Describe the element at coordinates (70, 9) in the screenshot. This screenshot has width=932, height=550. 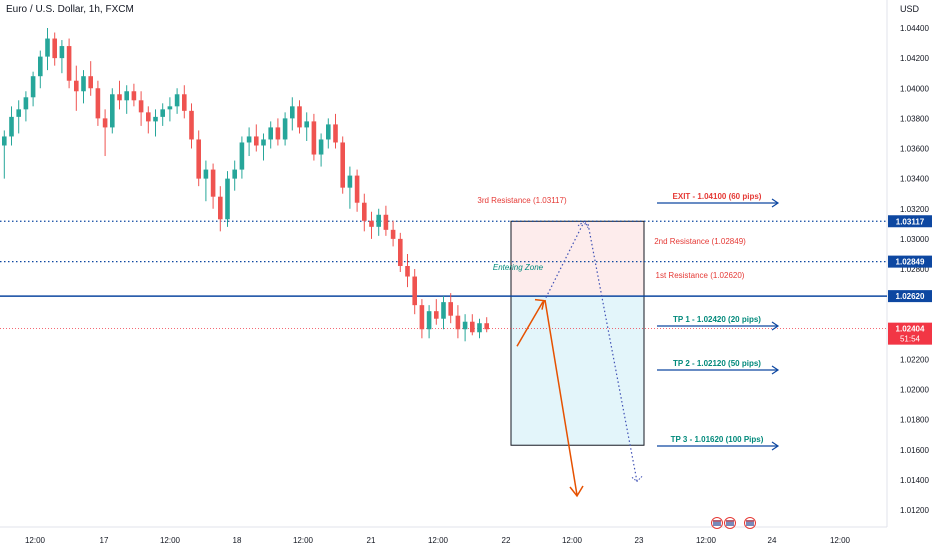
I see `symbol-title: Euro / U.S. Dollar, 1h, FXCM` at that location.